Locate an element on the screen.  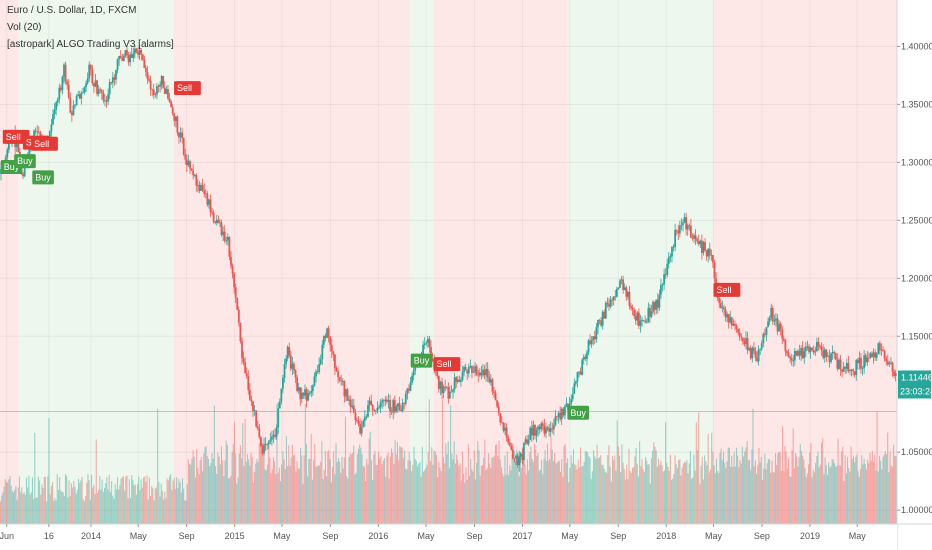
signal-sell: Sell is located at coordinates (44, 143).